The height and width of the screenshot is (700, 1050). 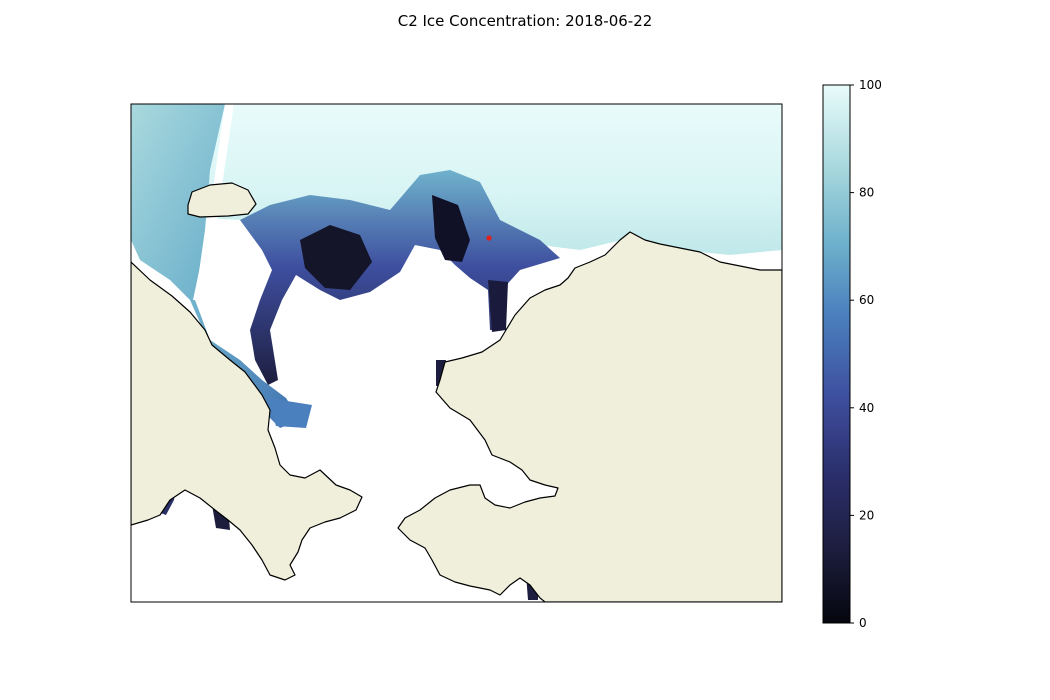 I want to click on observation-marker, so click(x=489, y=238).